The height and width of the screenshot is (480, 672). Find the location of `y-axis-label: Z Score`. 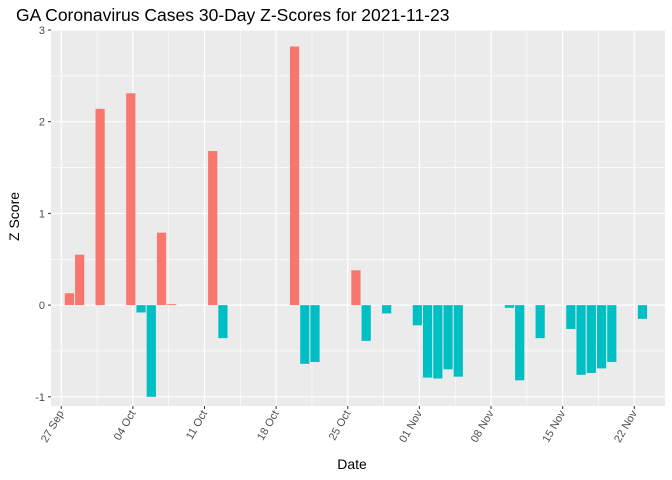

y-axis-label: Z Score is located at coordinates (14, 216).